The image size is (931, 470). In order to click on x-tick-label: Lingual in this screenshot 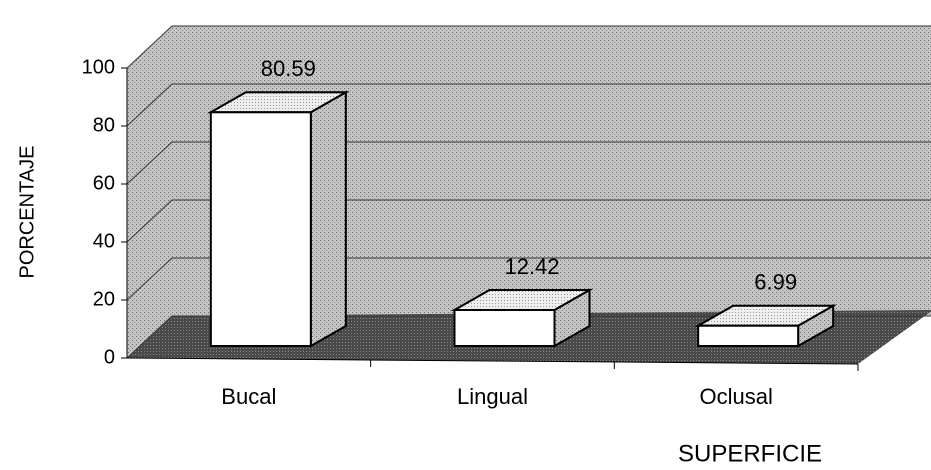, I will do `click(492, 396)`.